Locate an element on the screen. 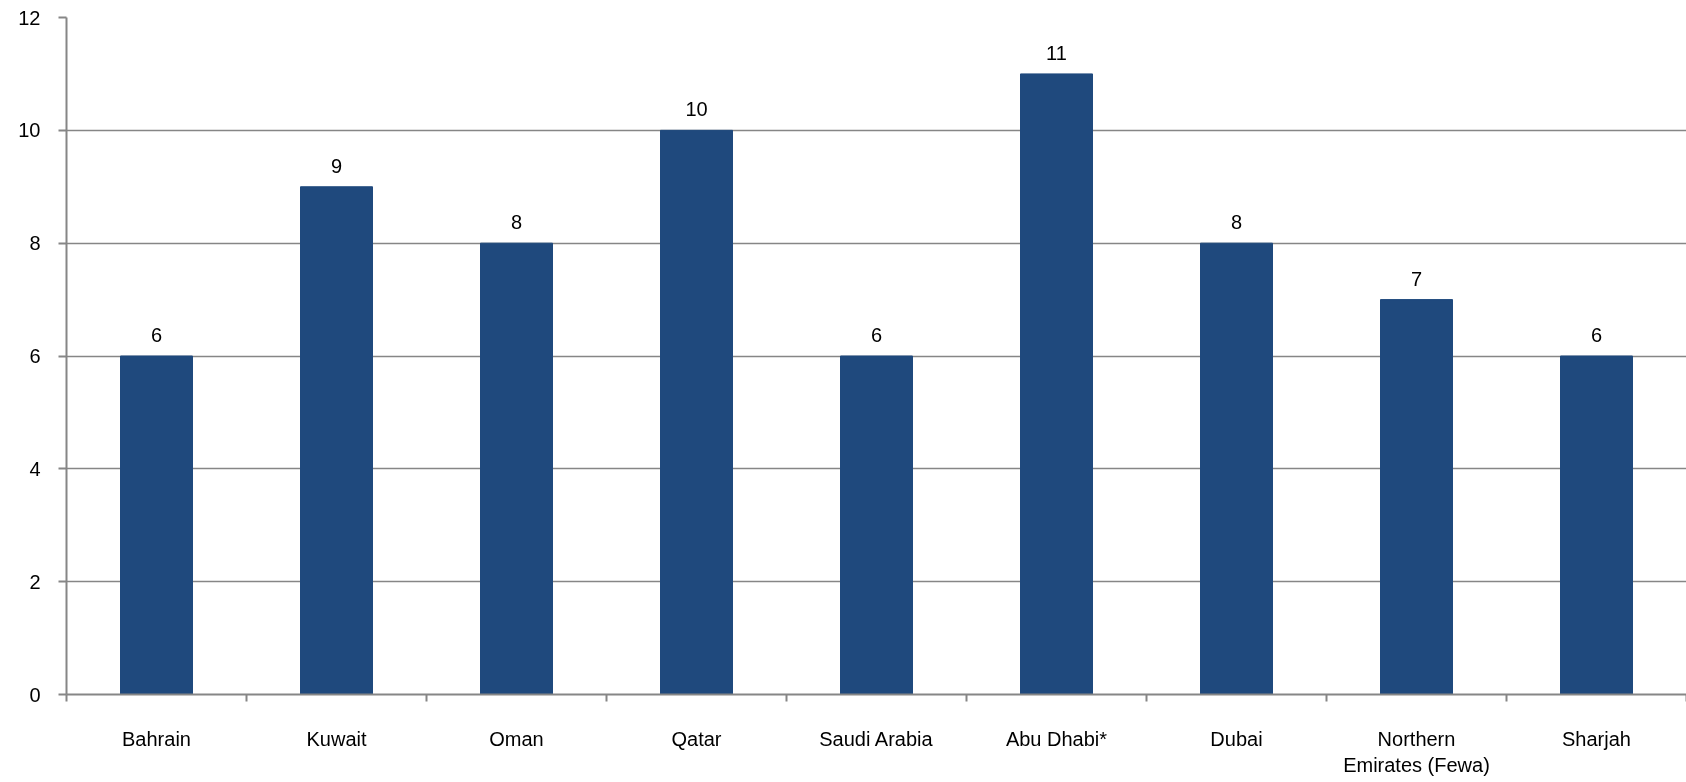  x-tick-label: Northern Emirates (Fewa) is located at coordinates (1416, 751).